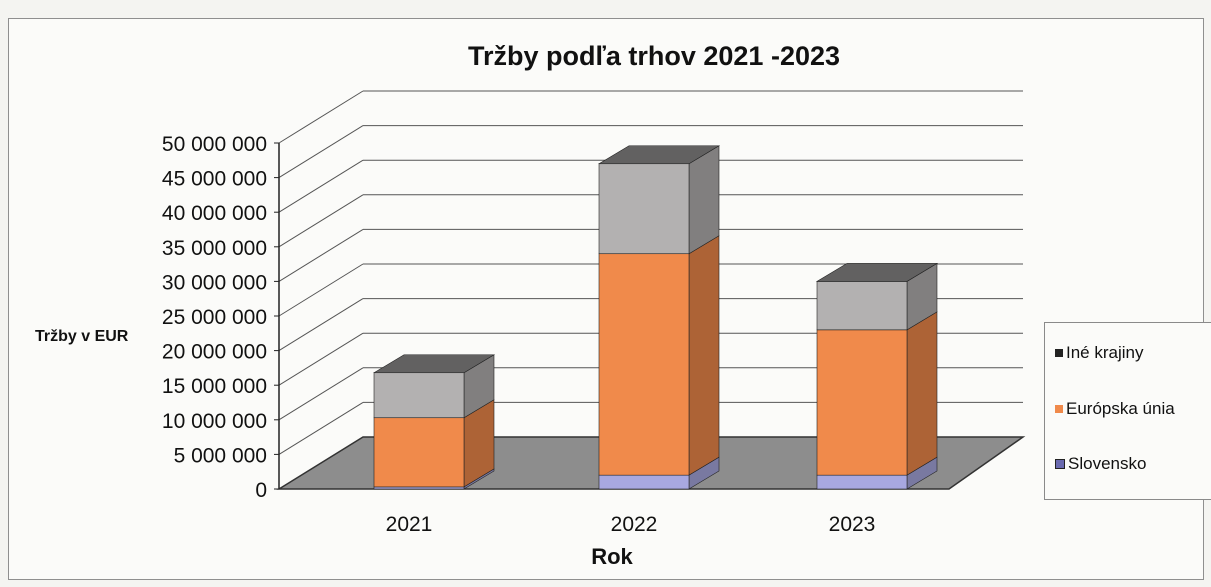 This screenshot has height=587, width=1211. I want to click on y-tick-label: 40 000 000, so click(214, 213).